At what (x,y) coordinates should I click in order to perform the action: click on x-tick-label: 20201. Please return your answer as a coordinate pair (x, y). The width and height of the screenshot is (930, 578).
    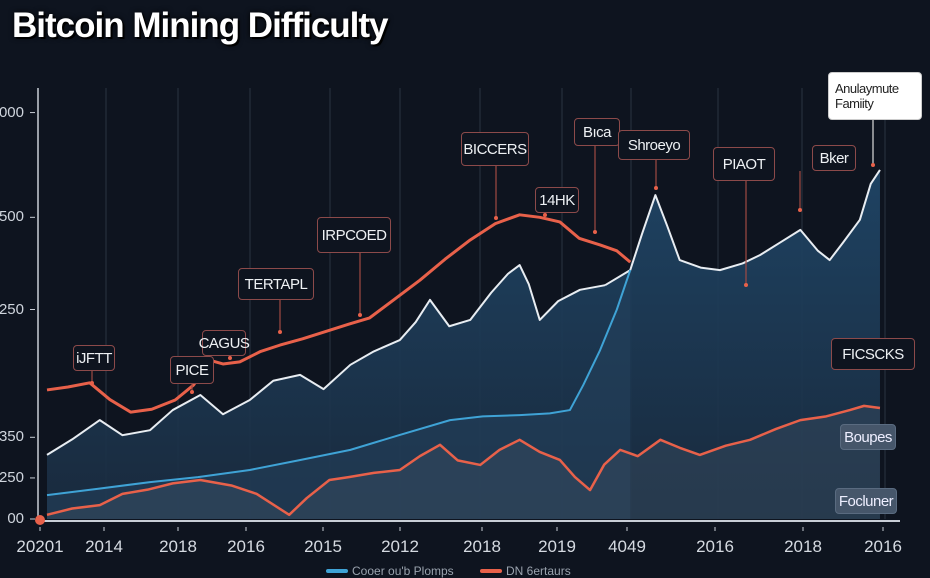
    Looking at the image, I should click on (40, 546).